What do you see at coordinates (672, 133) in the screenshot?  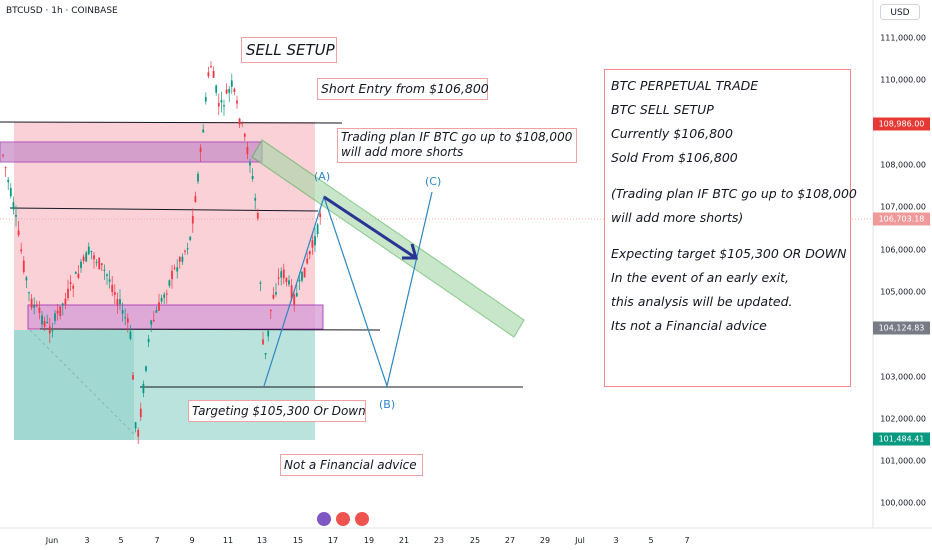 I see `plan-line: Currently $106,800` at bounding box center [672, 133].